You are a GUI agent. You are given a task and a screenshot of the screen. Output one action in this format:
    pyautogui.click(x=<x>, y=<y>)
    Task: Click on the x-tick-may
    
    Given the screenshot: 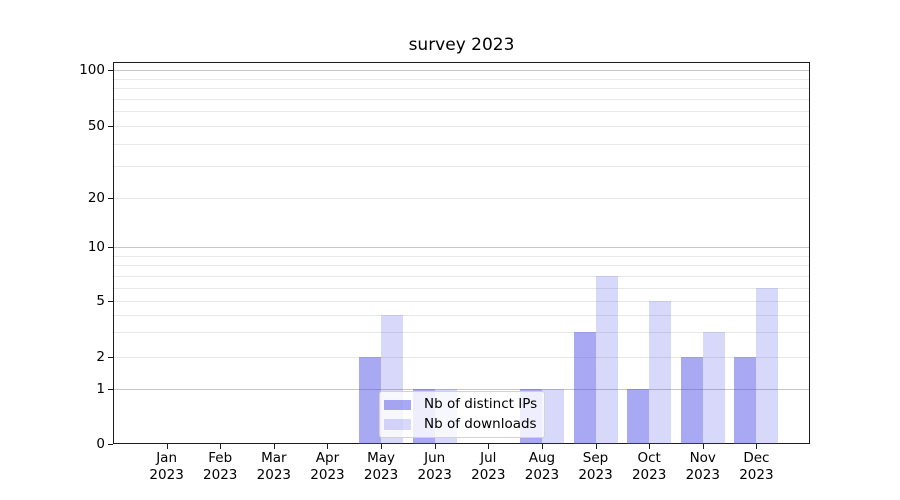 What is the action you would take?
    pyautogui.click(x=382, y=446)
    